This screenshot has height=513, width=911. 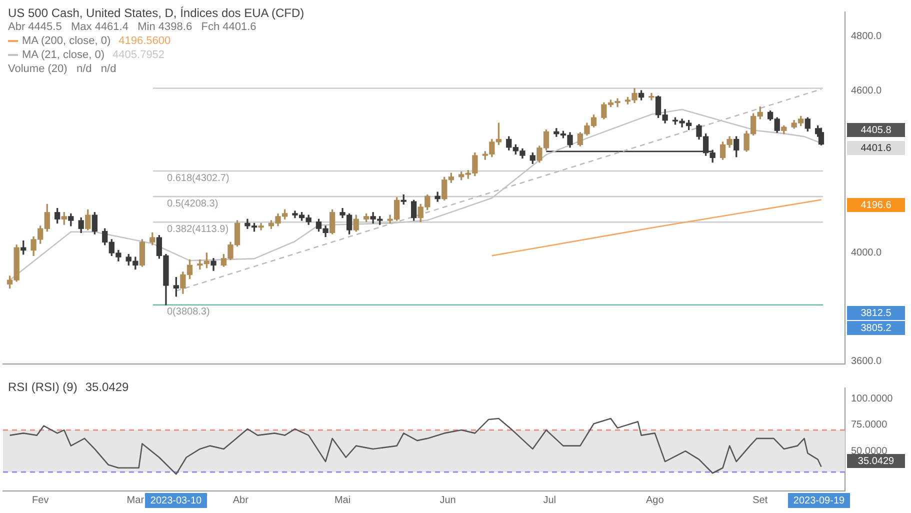 What do you see at coordinates (156, 13) in the screenshot?
I see `chart-title: US 500 Cash, United States, D, Índices dos EUA (CFD)` at bounding box center [156, 13].